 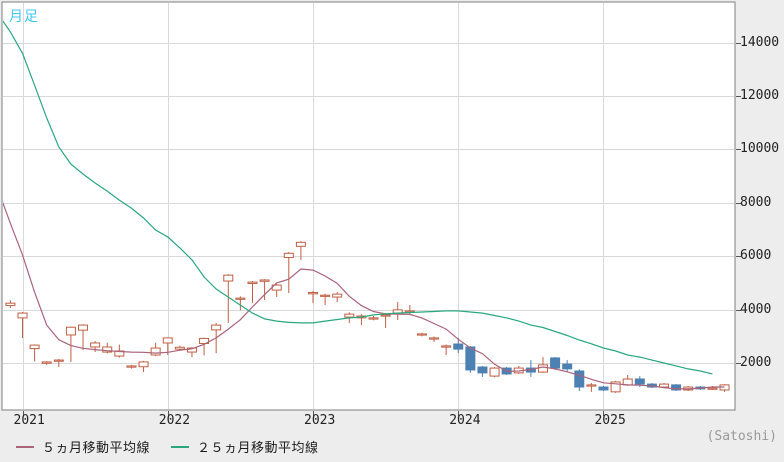 What do you see at coordinates (760, 95) in the screenshot?
I see `y-tick-label: 12000` at bounding box center [760, 95].